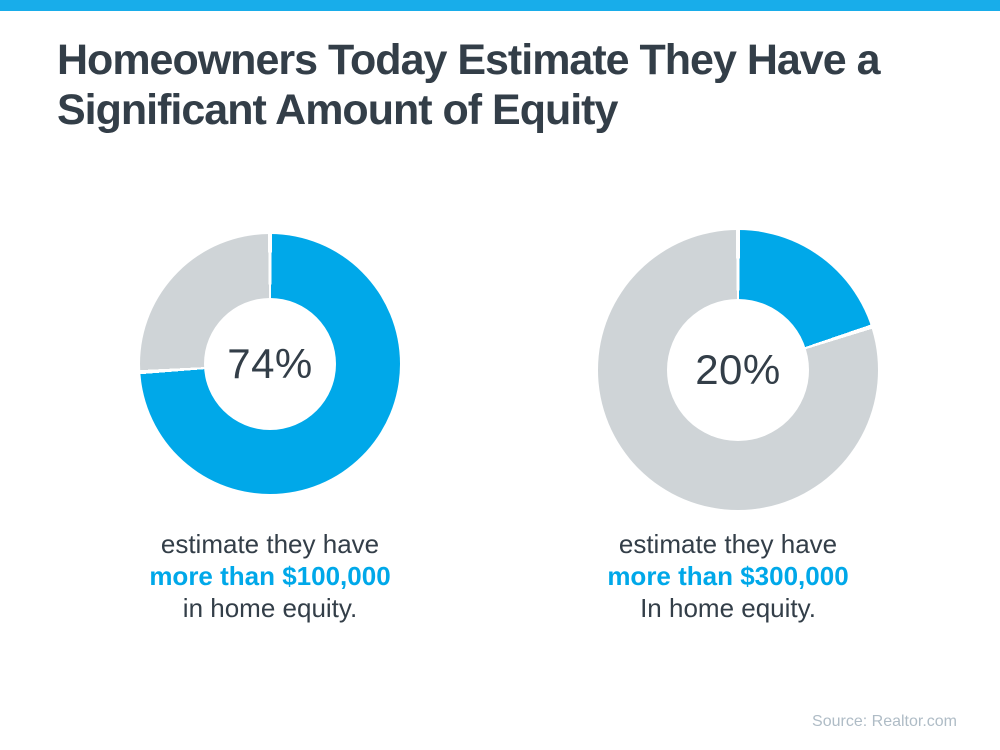 This screenshot has height=750, width=1000. I want to click on donut-chart-300k: 20%, so click(738, 370).